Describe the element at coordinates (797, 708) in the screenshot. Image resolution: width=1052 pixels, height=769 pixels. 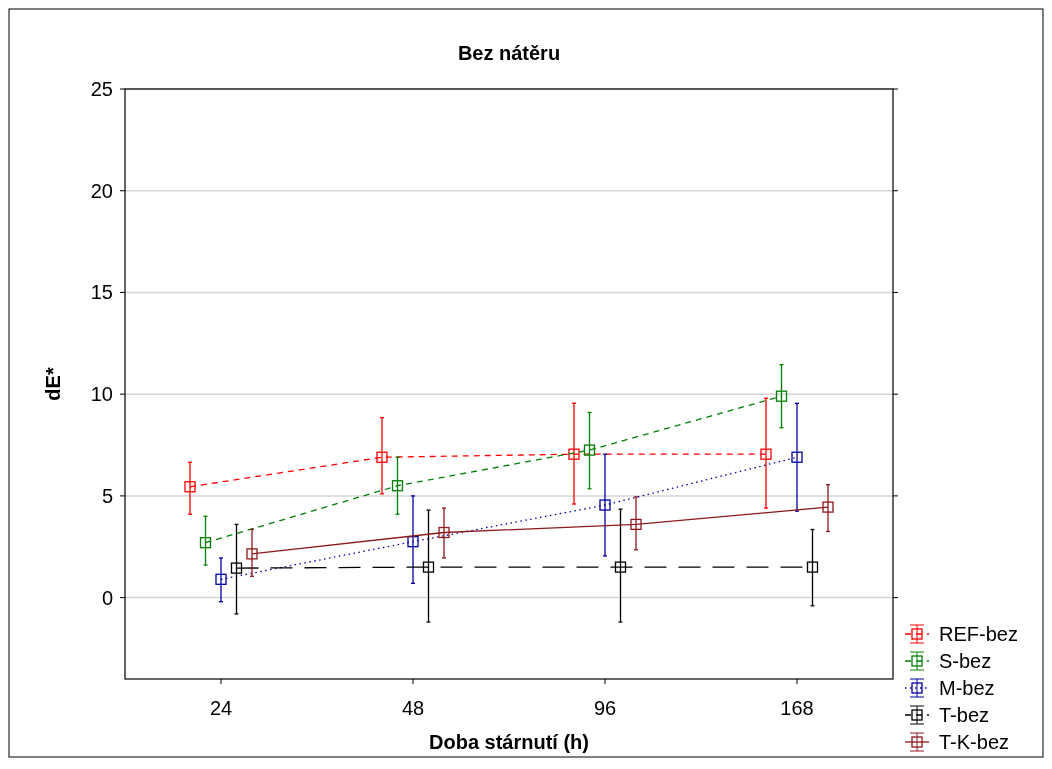
I see `x-tick-label: 168` at that location.